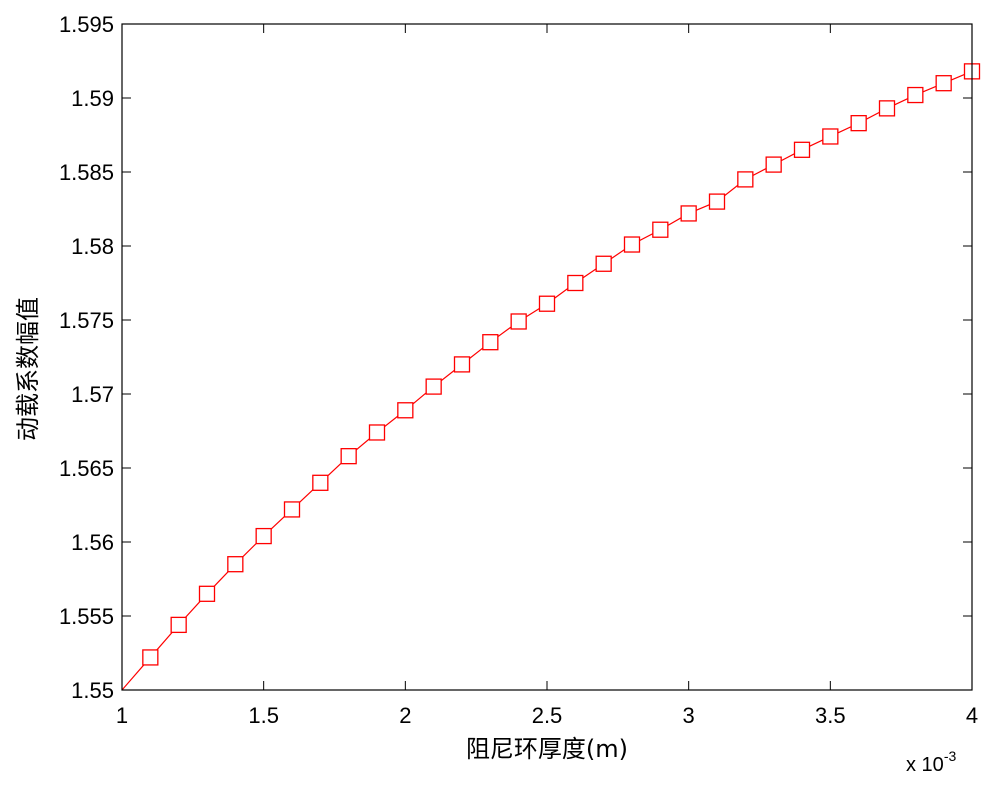 The image size is (990, 795). What do you see at coordinates (86, 24) in the screenshot?
I see `y-tick-label: 1.595` at bounding box center [86, 24].